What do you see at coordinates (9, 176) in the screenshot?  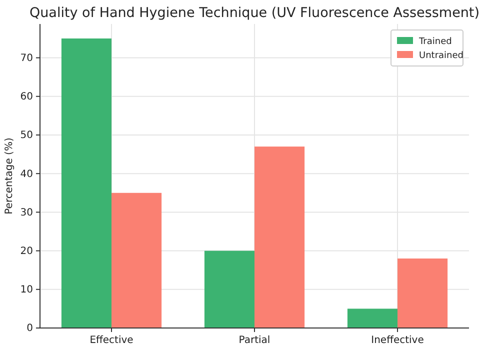 I see `y-axis-title: Percentage (%)` at bounding box center [9, 176].